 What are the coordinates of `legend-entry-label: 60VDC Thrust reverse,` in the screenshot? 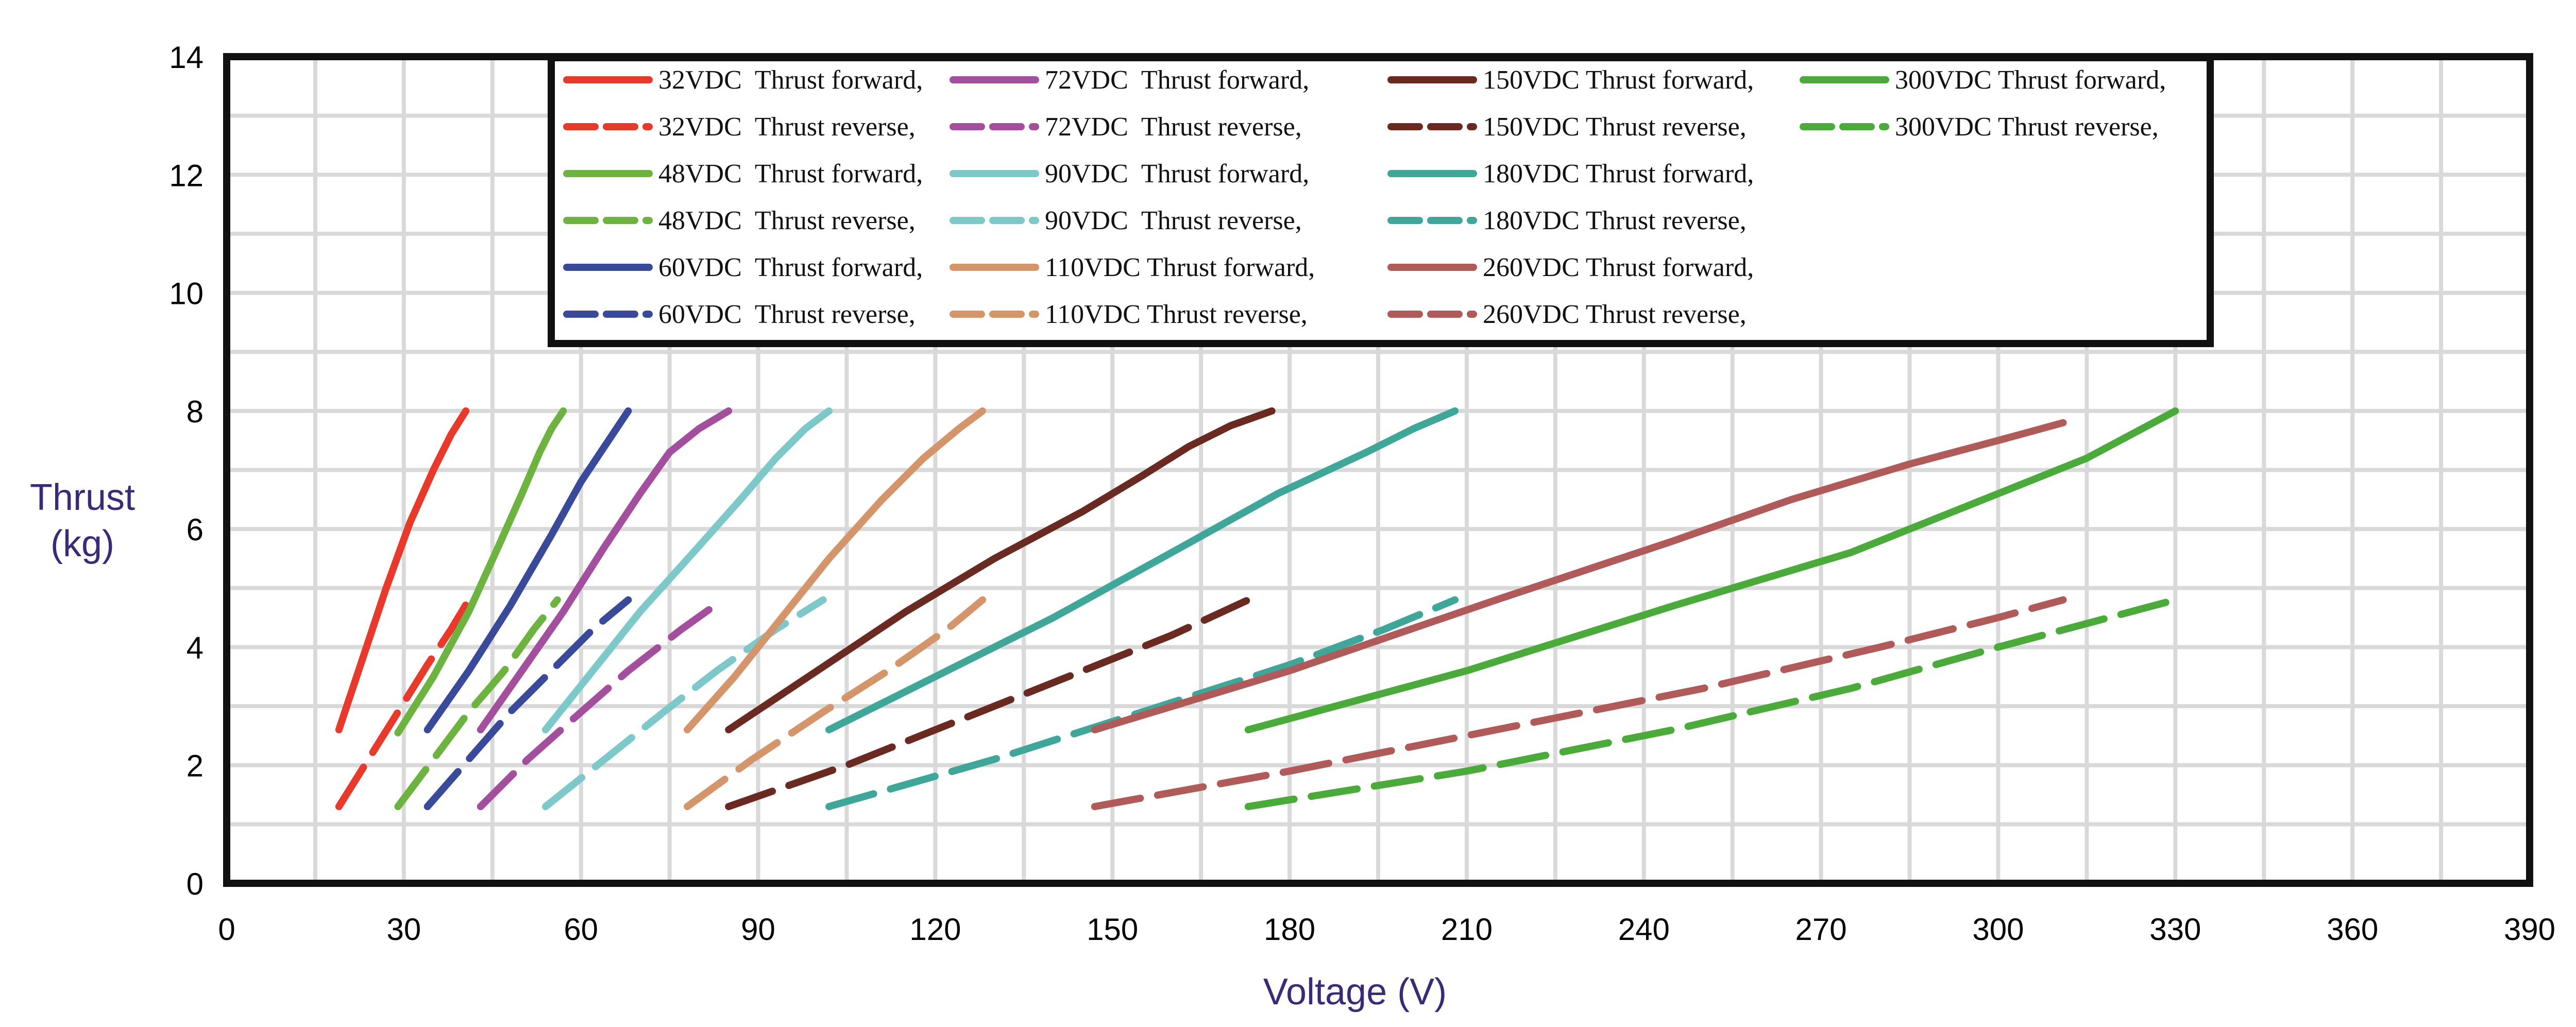 It's located at (787, 314).